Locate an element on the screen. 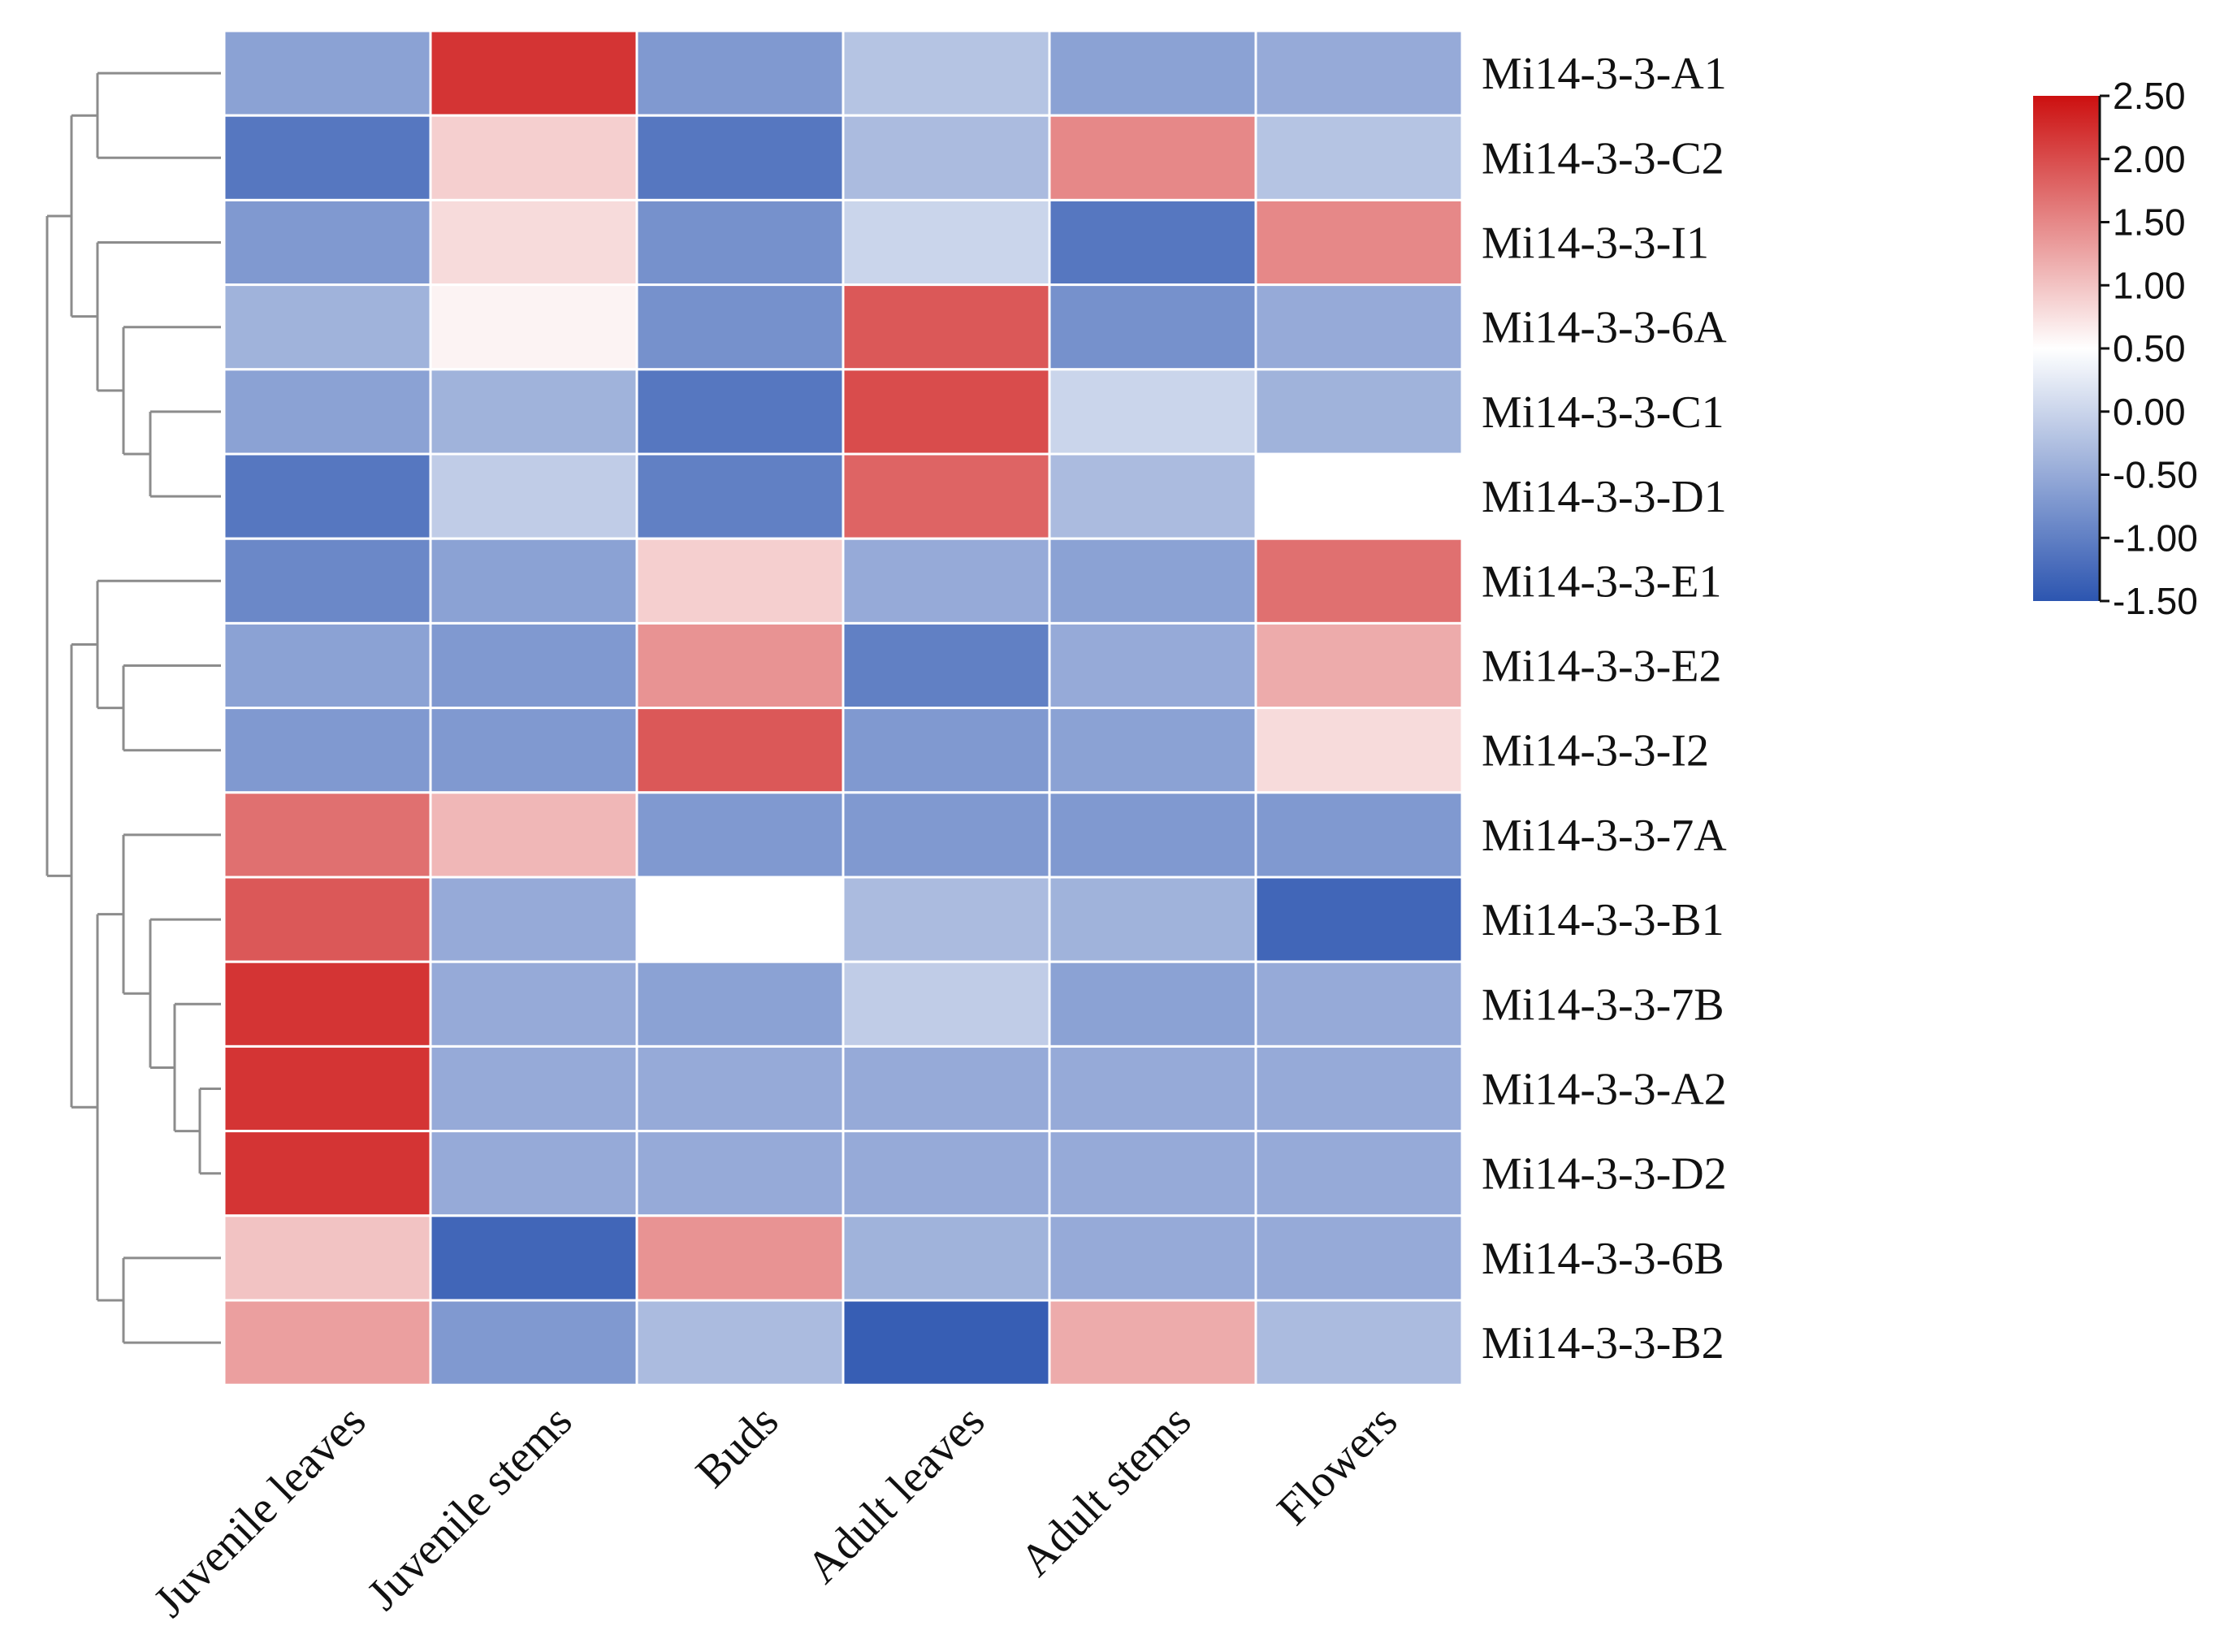 This screenshot has height=1652, width=2237. row-label: Mi14-3-3-7A is located at coordinates (1605, 836).